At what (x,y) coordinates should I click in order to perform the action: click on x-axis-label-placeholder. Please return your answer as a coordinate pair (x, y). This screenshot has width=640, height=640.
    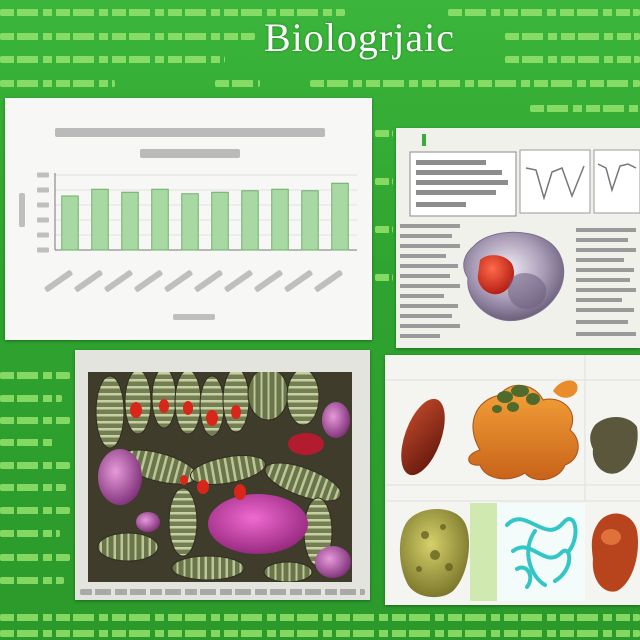
    Looking at the image, I should click on (194, 317).